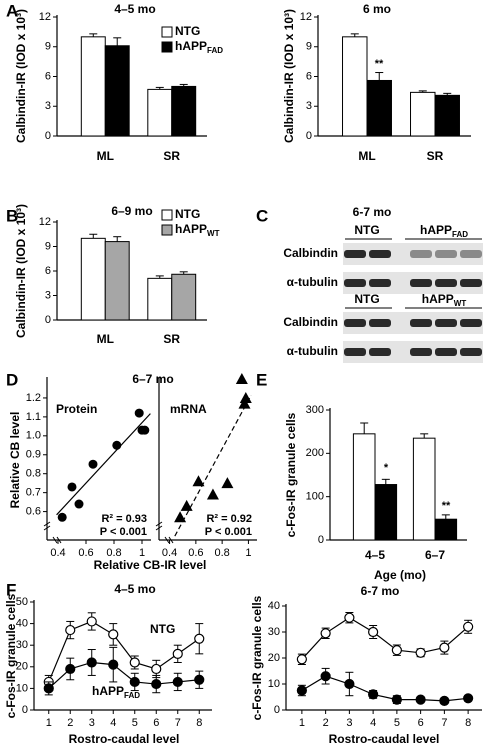  I want to click on annotation: P < 0.001, so click(123, 532).